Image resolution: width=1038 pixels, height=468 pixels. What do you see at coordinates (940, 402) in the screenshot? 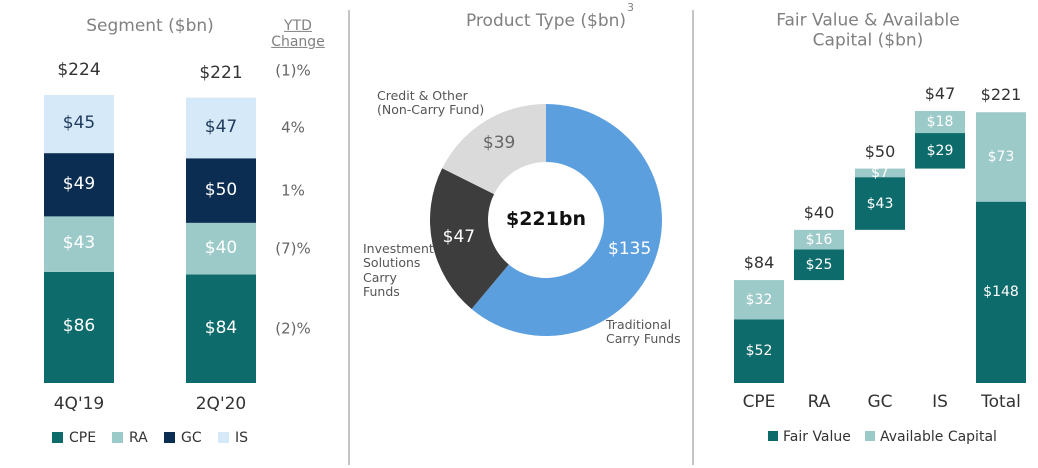
I see `x-tick-label: IS` at bounding box center [940, 402].